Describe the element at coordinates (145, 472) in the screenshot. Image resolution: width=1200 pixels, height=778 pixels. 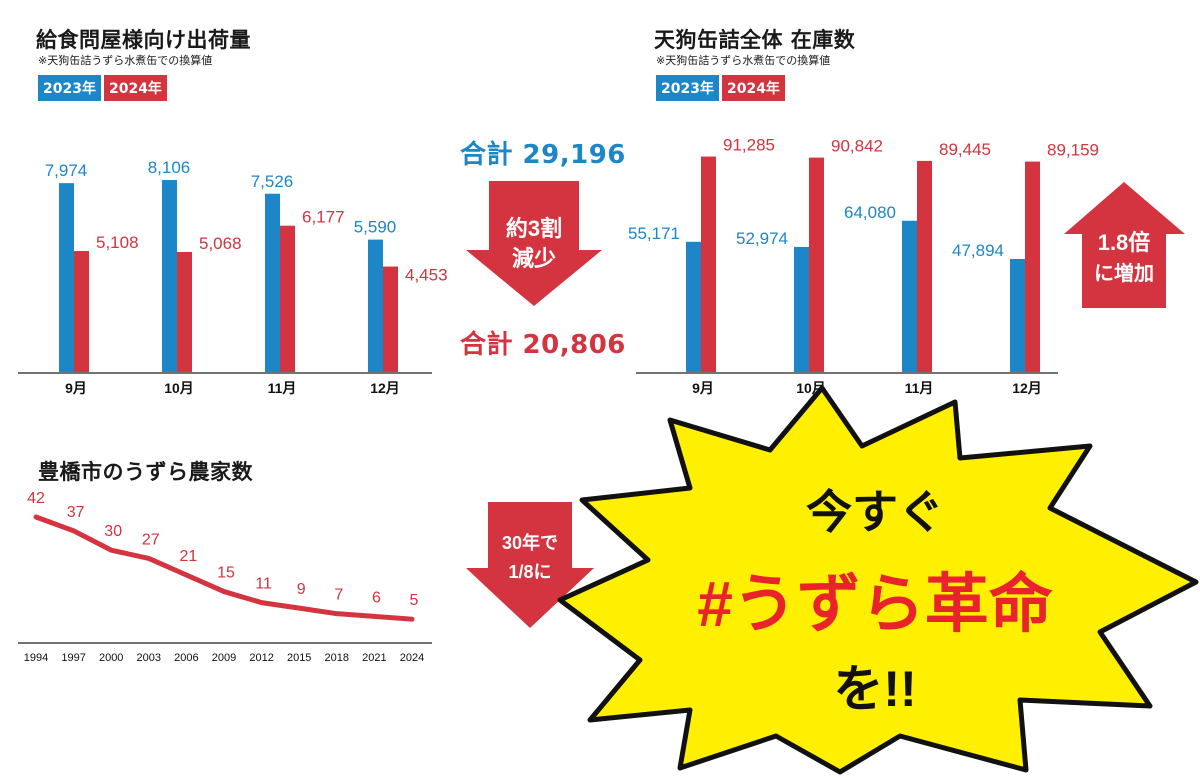
I see `farms-title: 豊橋市のうずら農家数` at that location.